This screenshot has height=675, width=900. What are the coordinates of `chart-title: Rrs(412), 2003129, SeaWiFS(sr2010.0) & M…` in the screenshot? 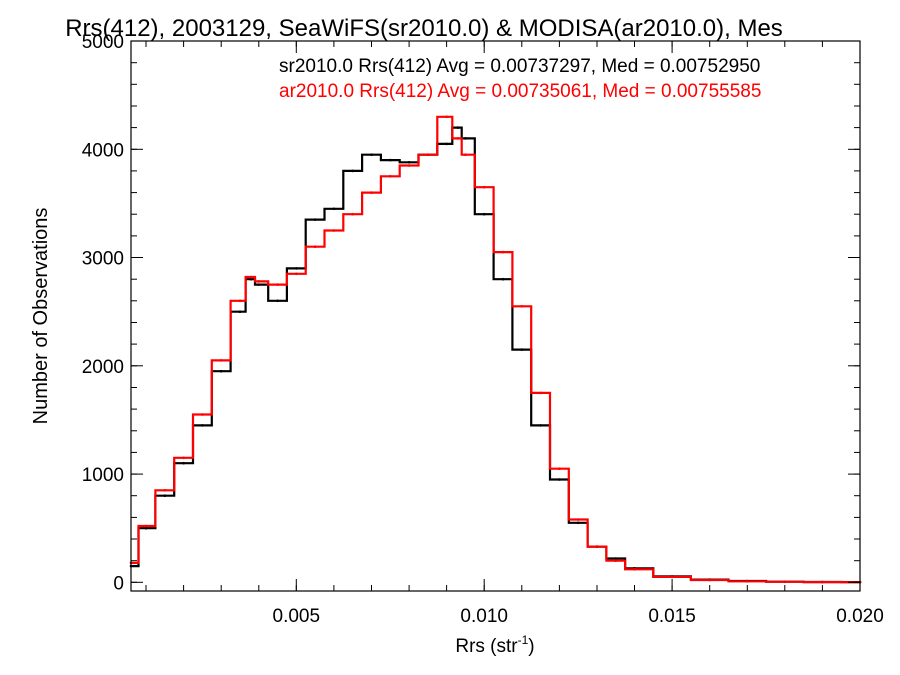 It's located at (424, 28).